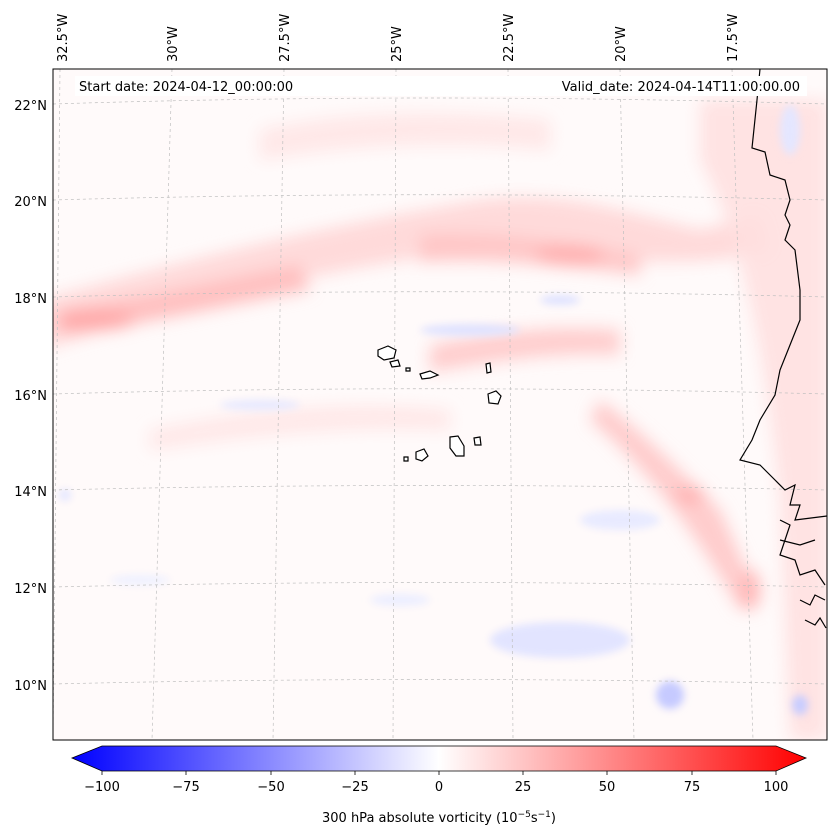 Image resolution: width=837 pixels, height=839 pixels. What do you see at coordinates (30, 299) in the screenshot?
I see `lat-label: 18°N` at bounding box center [30, 299].